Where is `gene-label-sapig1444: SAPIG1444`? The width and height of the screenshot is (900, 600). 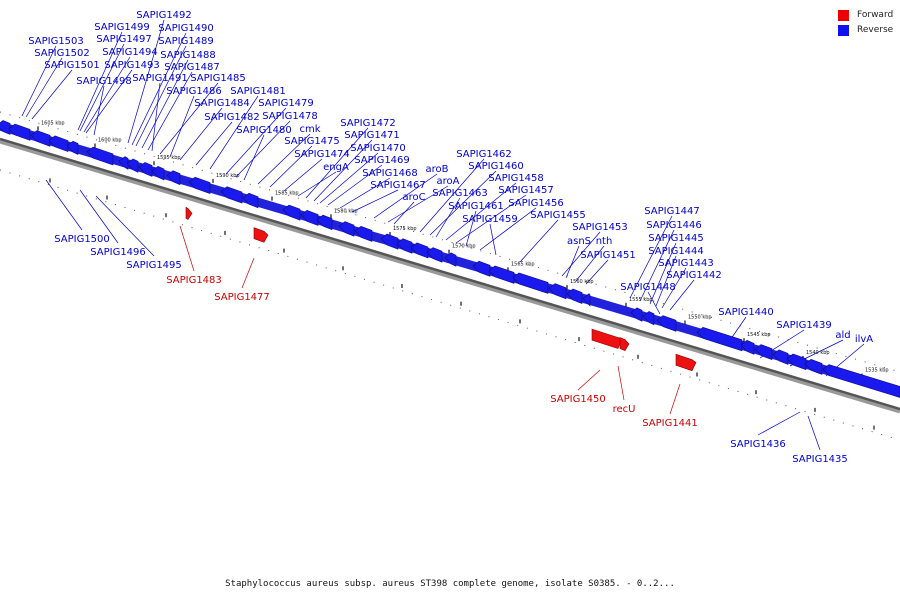
gene-label-sapig1444: SAPIG1444 is located at coordinates (676, 251).